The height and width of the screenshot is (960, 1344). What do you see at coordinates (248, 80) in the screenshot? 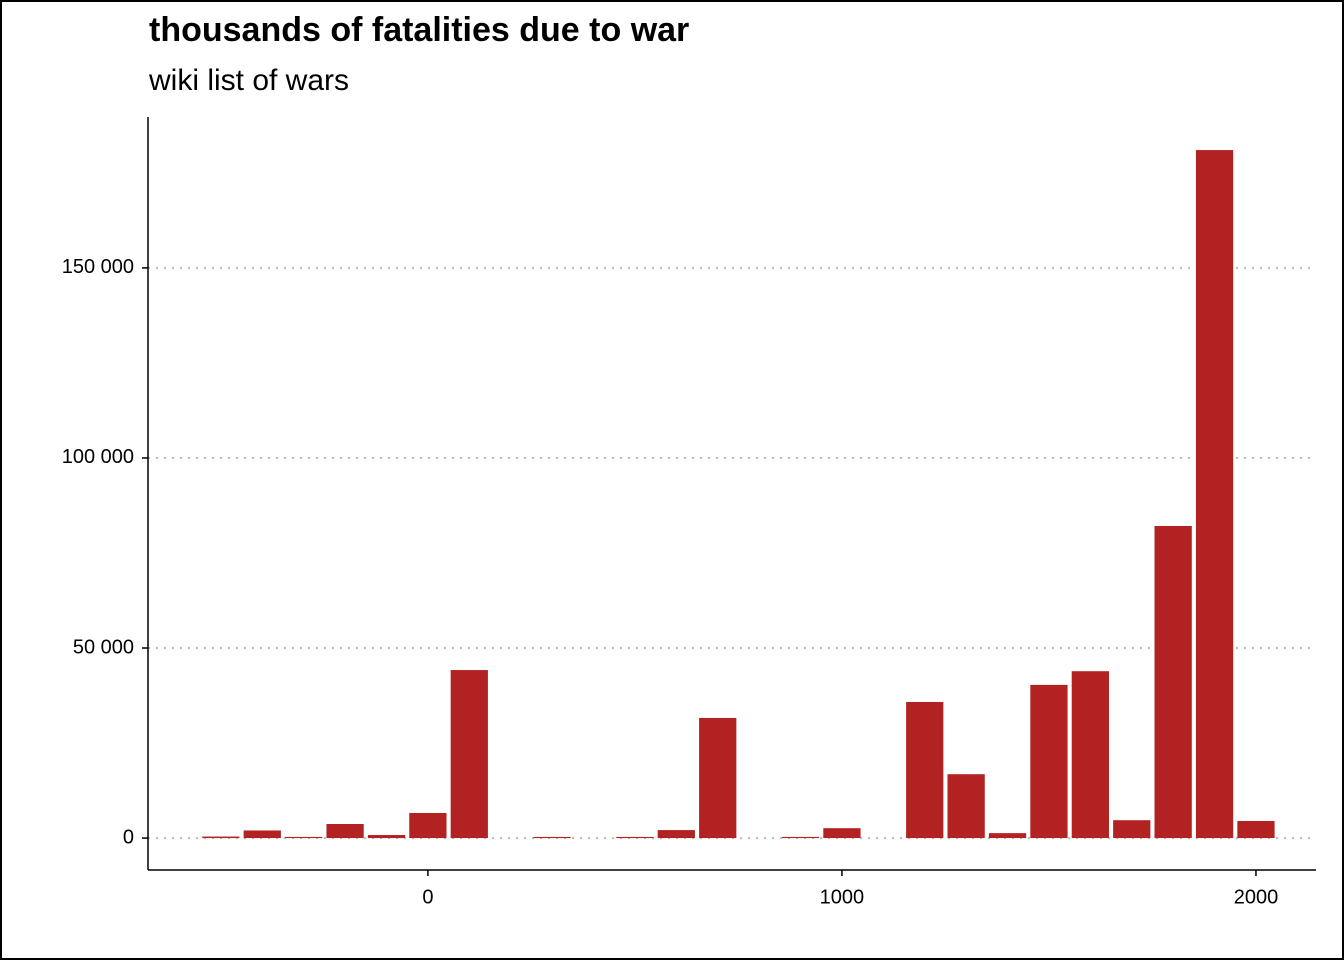
I see `chart-subtitle: wiki list of wars` at bounding box center [248, 80].